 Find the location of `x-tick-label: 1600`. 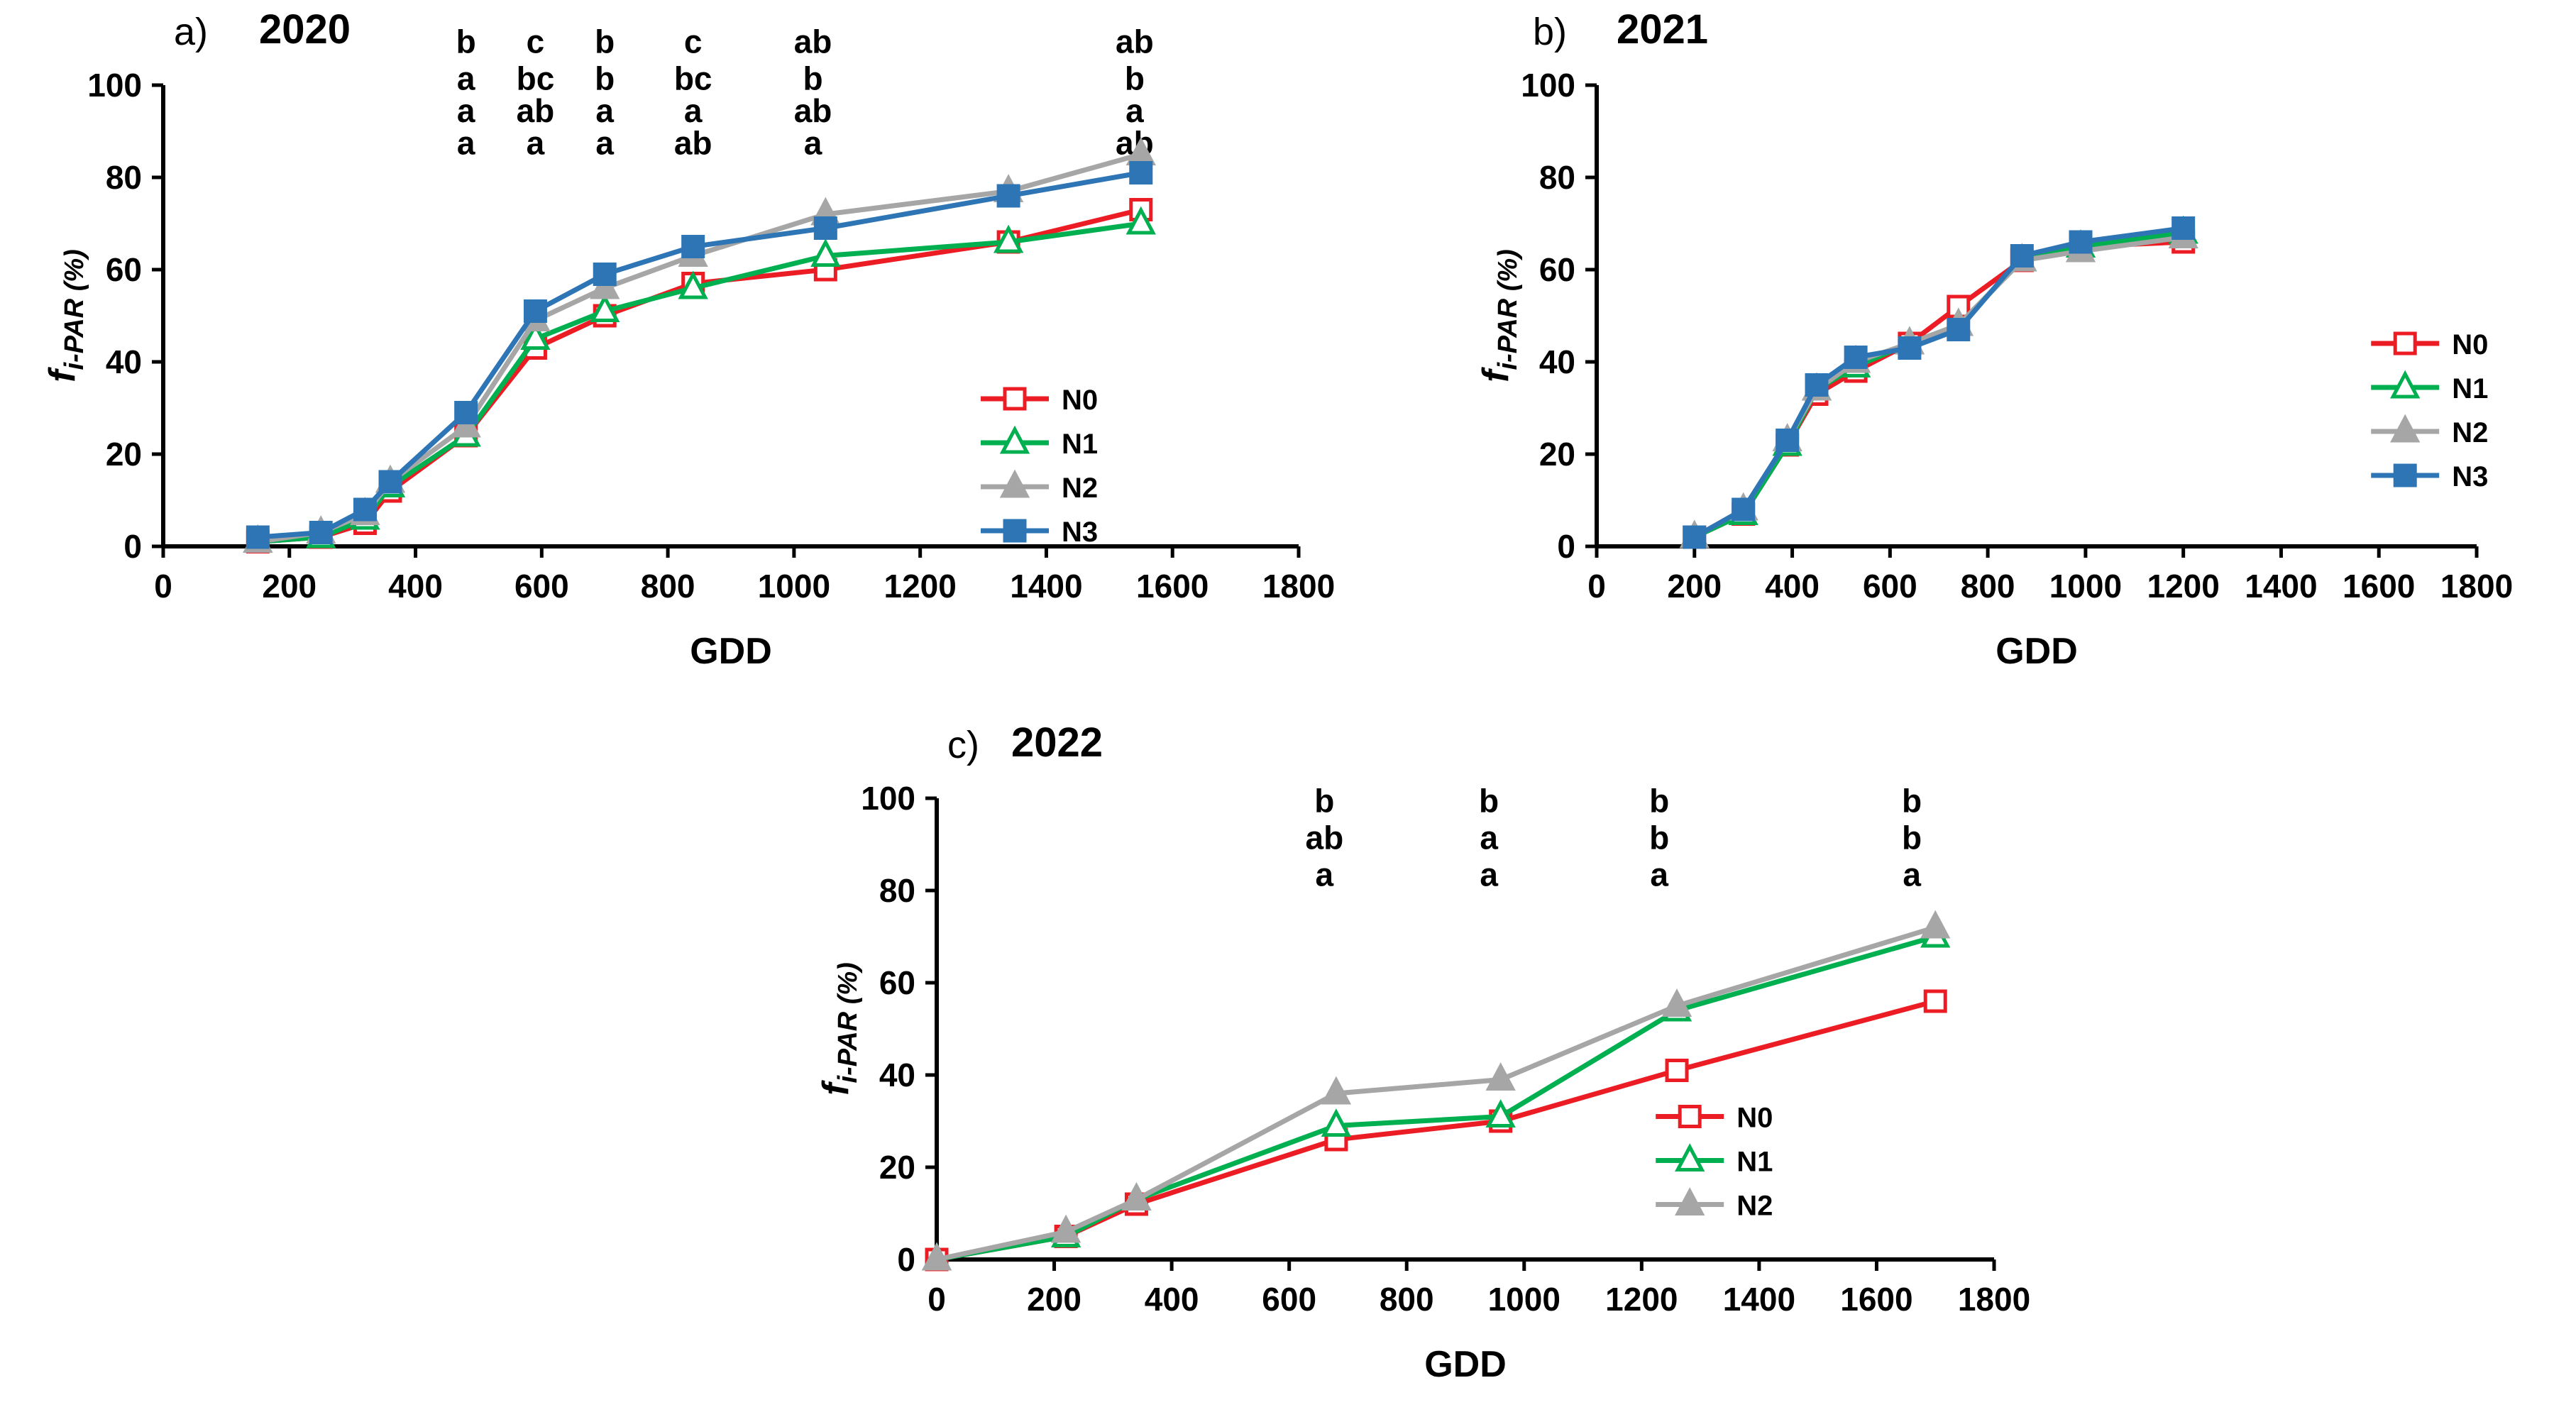

x-tick-label: 1600 is located at coordinates (1172, 586).